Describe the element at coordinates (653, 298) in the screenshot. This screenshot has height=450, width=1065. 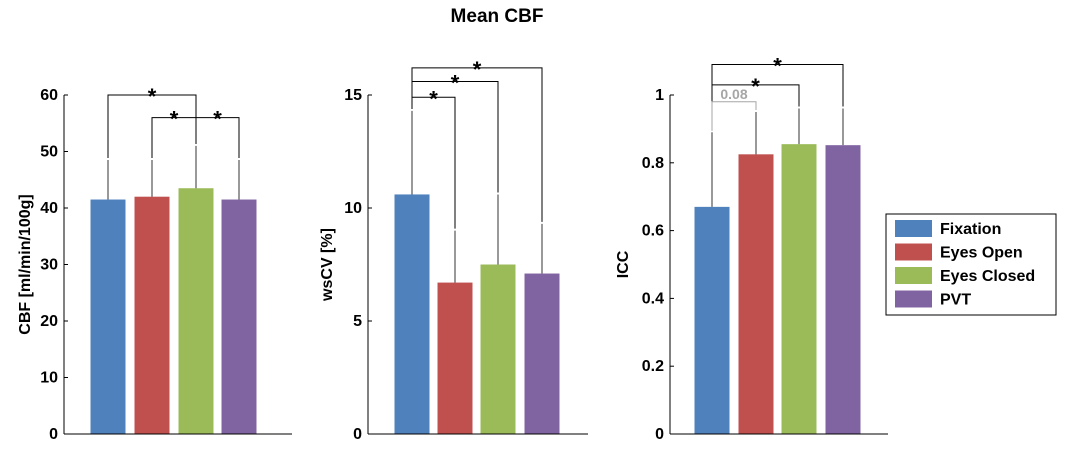
I see `y-tick-label: 0.4` at that location.